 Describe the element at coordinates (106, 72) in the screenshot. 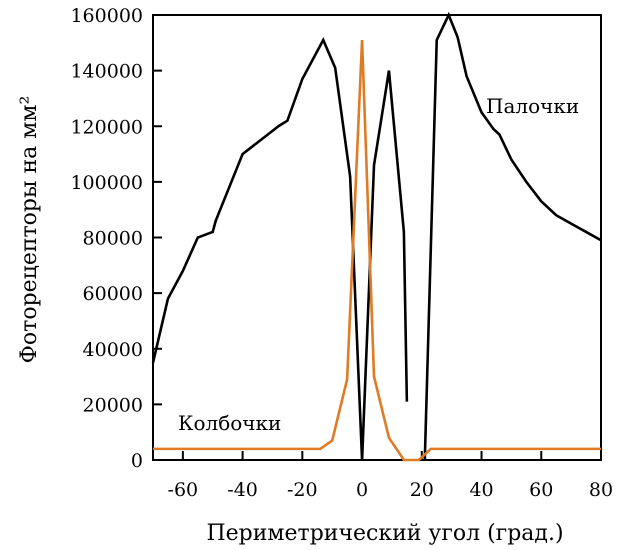

I see `y-tick-label: 140000` at that location.